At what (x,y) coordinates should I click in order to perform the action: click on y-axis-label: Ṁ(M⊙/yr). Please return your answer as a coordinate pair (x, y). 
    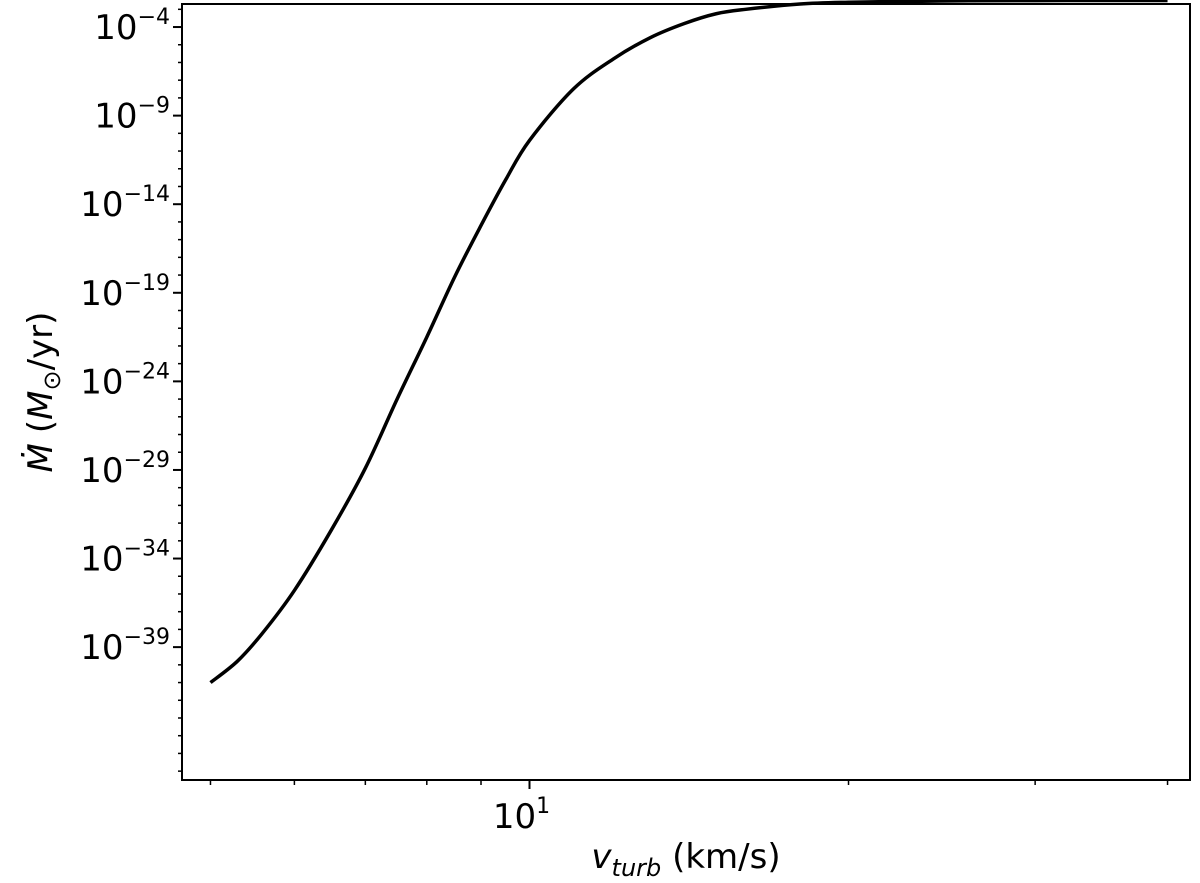
    Looking at the image, I should click on (43, 392).